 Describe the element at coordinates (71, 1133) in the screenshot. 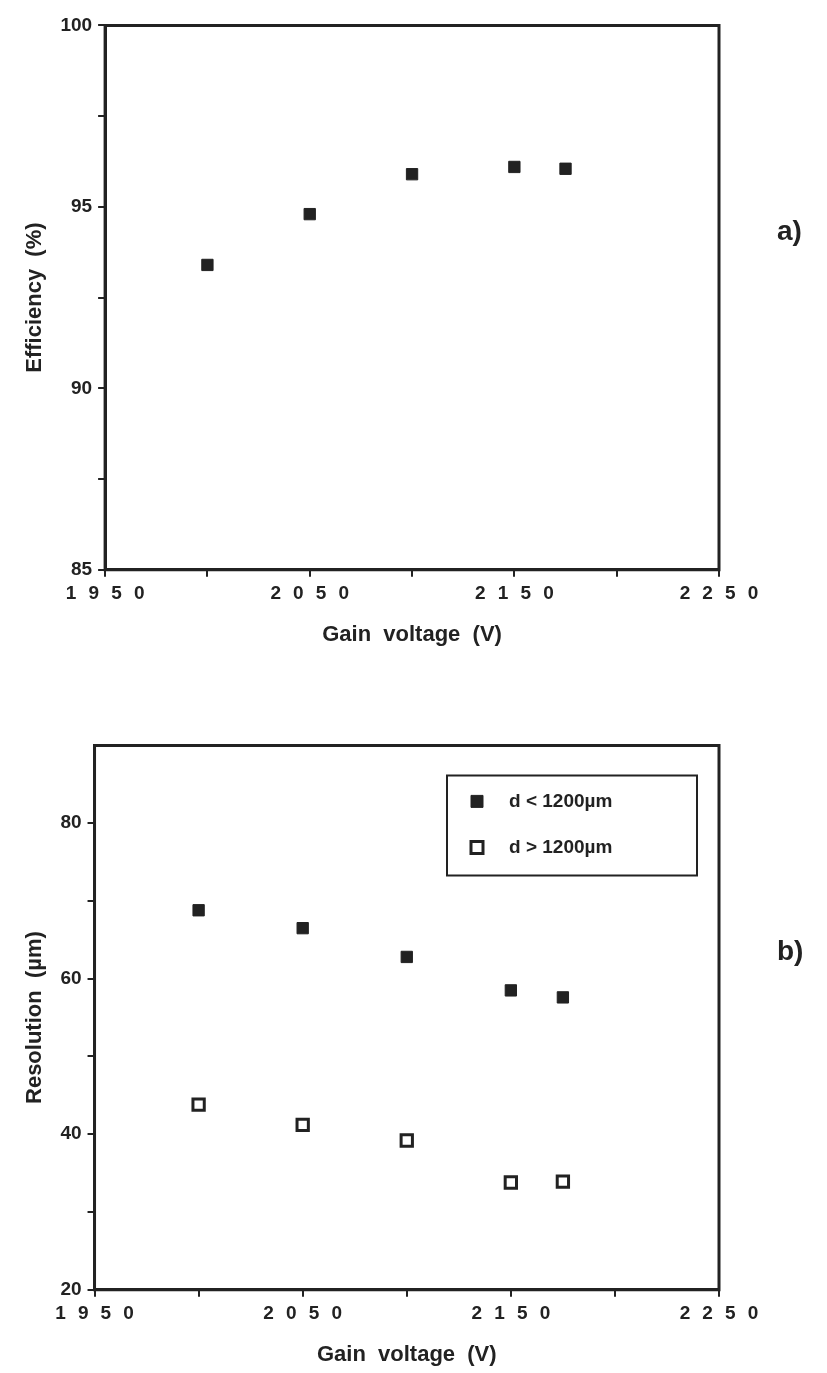

I see `y-tick-label: 40` at that location.